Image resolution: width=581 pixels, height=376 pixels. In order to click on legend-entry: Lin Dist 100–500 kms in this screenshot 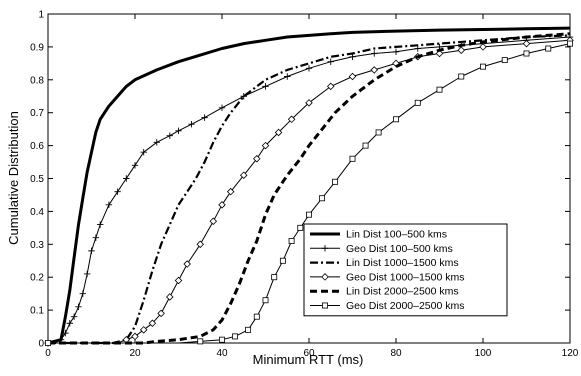, I will do `click(378, 235)`.